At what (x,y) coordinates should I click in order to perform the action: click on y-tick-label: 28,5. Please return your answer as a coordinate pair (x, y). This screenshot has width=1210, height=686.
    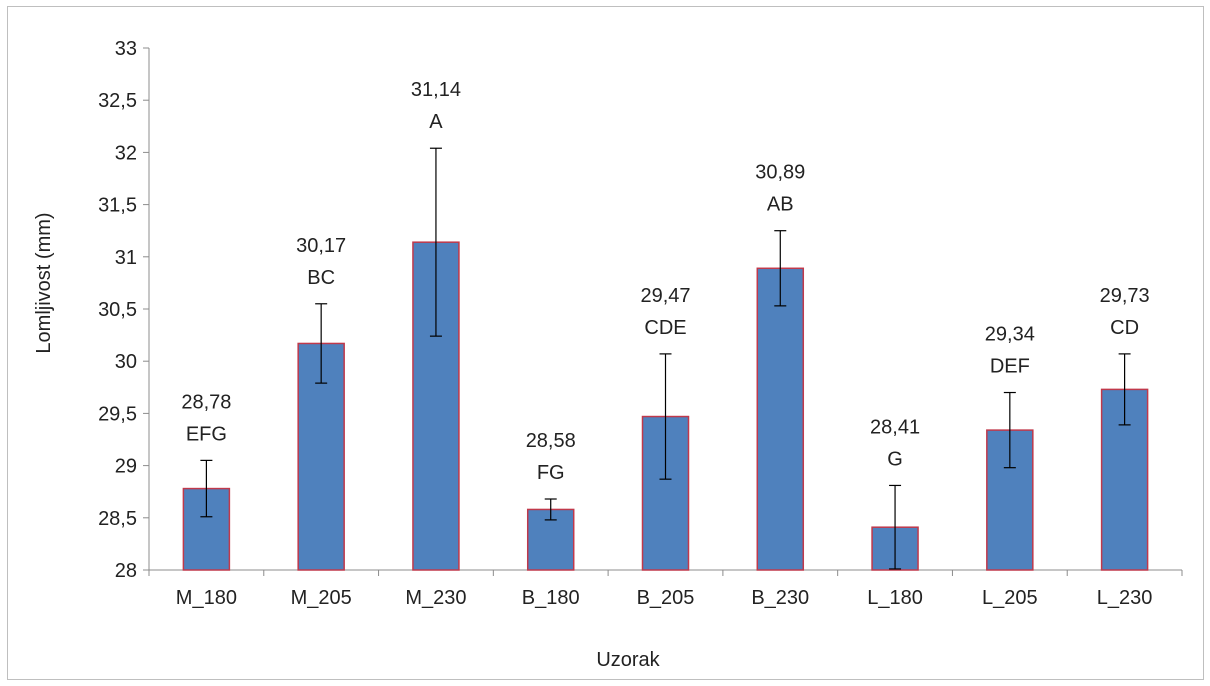
    Looking at the image, I should click on (117, 519).